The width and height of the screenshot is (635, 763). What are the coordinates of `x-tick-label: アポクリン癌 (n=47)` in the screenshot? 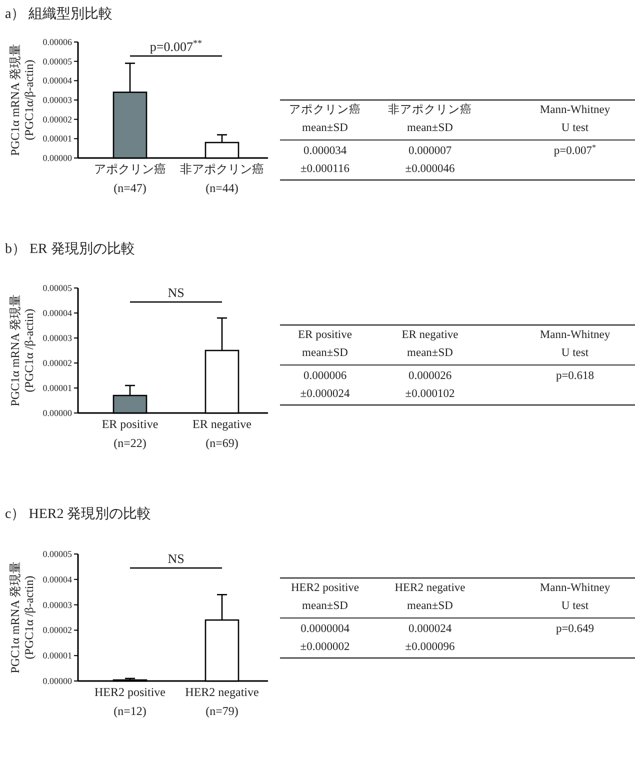 It's located at (130, 178).